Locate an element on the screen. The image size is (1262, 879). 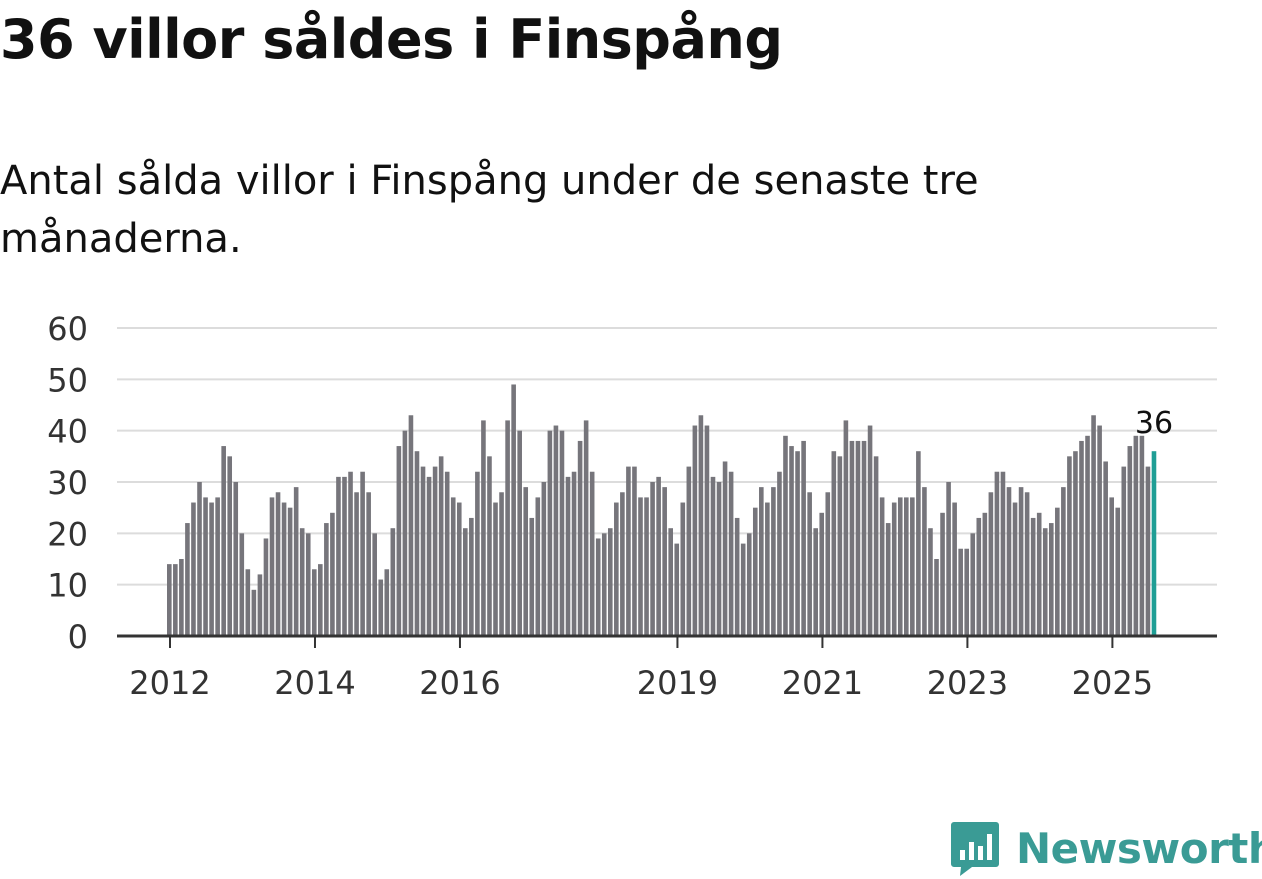
x-tick-label: 2023 is located at coordinates (967, 683).